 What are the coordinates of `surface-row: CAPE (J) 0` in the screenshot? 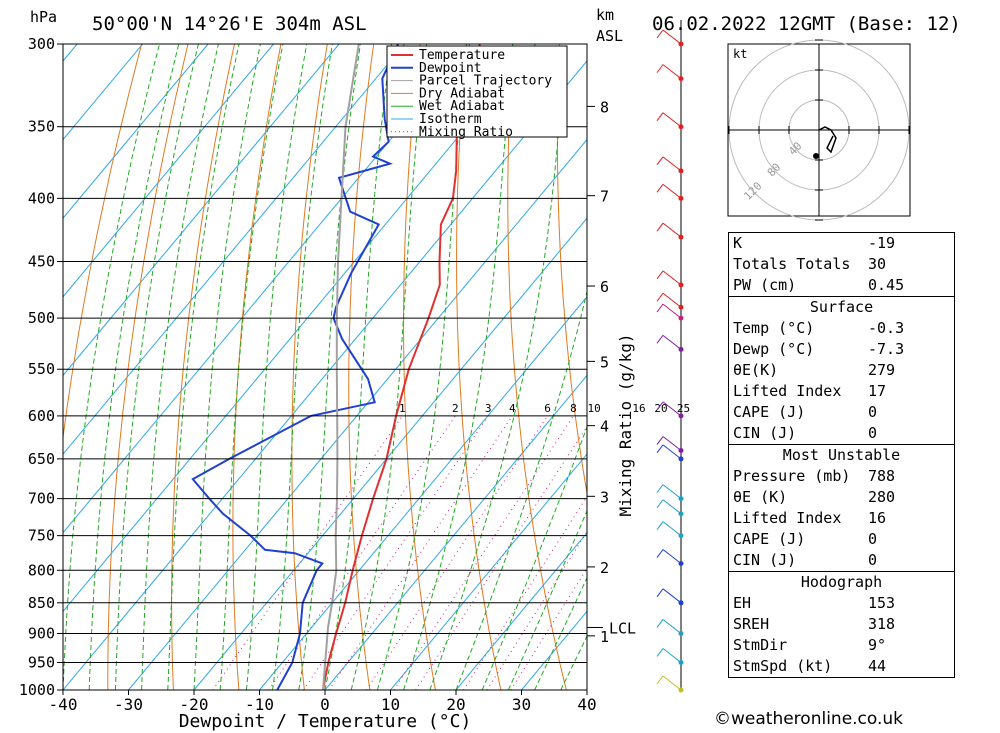 It's located at (841, 412).